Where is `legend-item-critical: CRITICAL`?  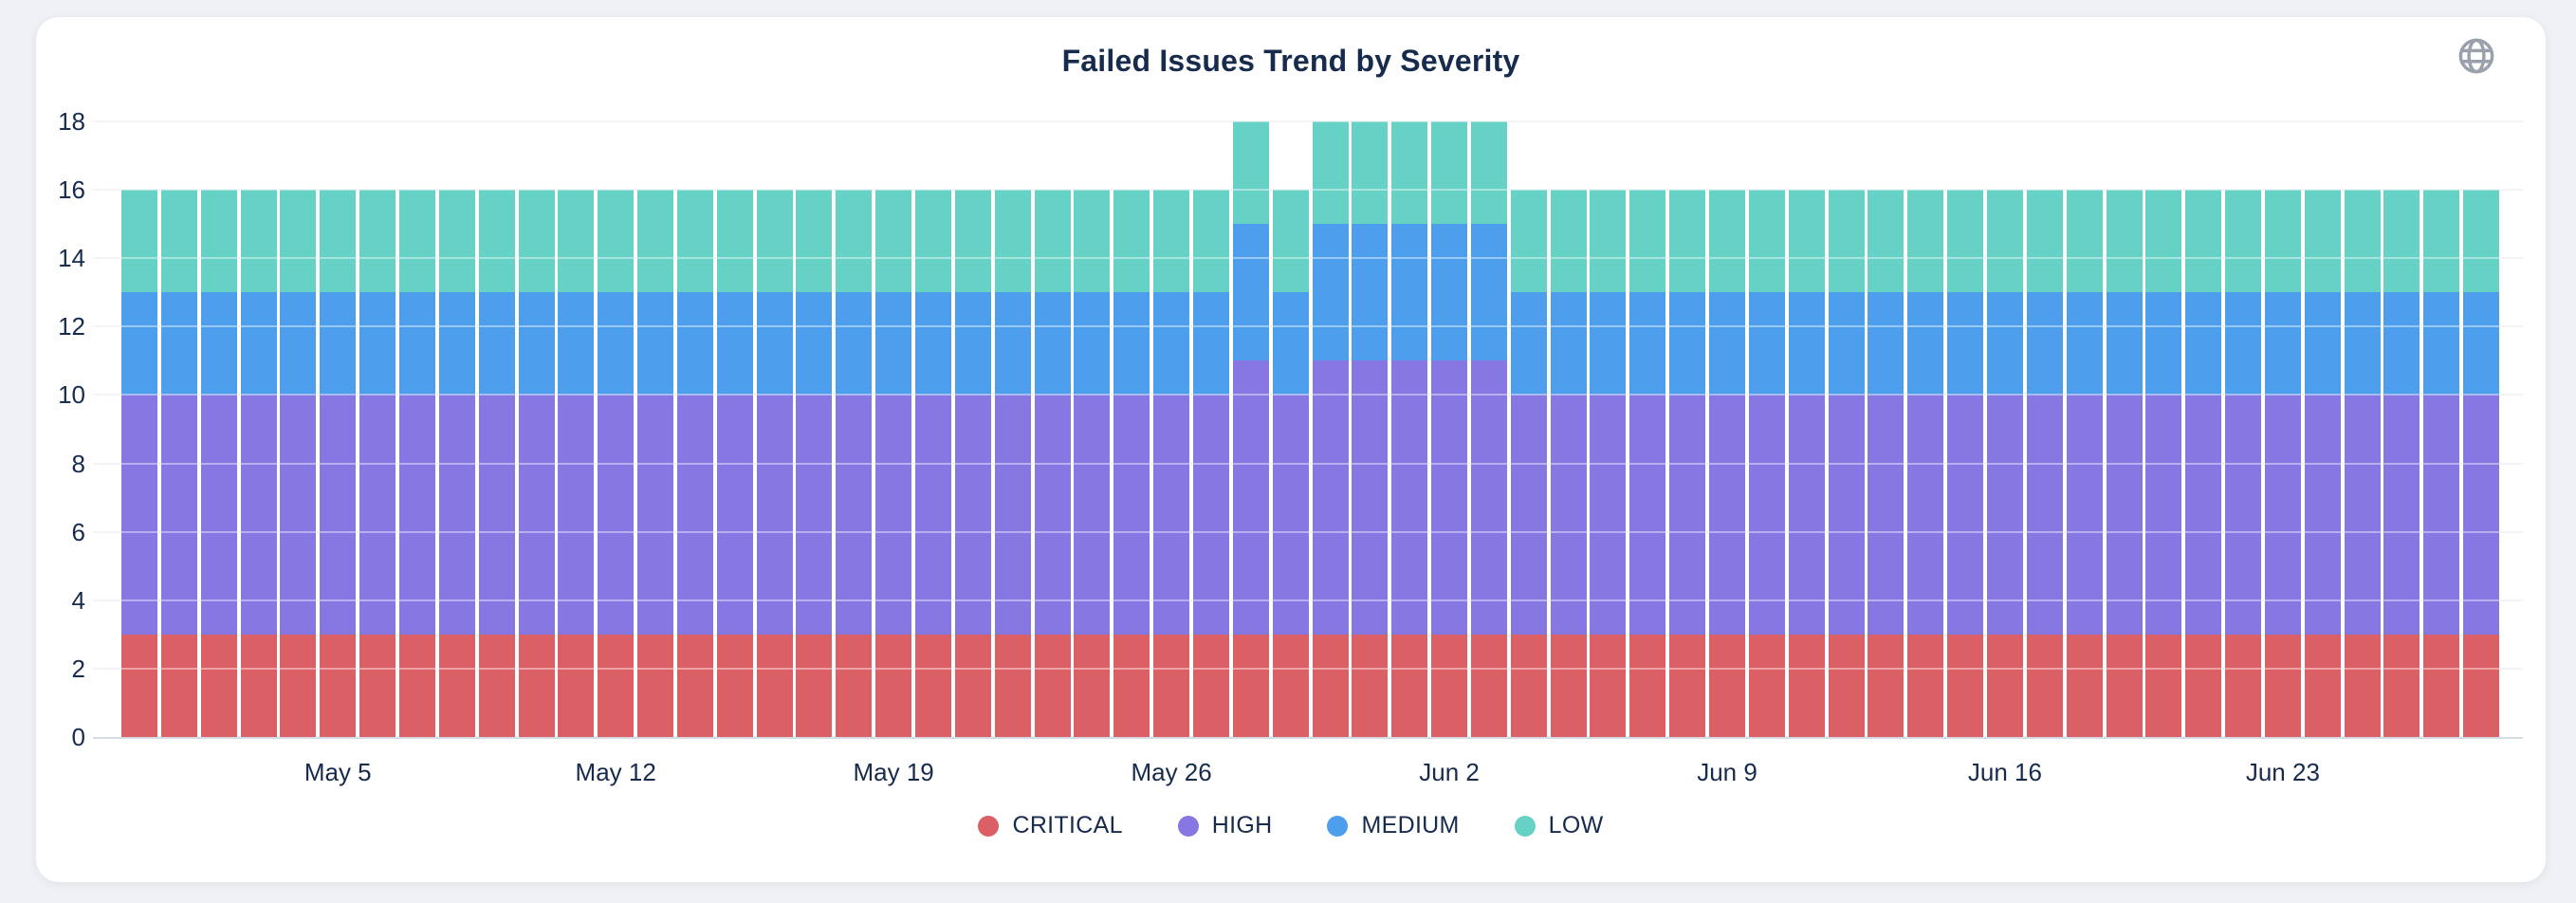 legend-item-critical: CRITICAL is located at coordinates (1050, 825).